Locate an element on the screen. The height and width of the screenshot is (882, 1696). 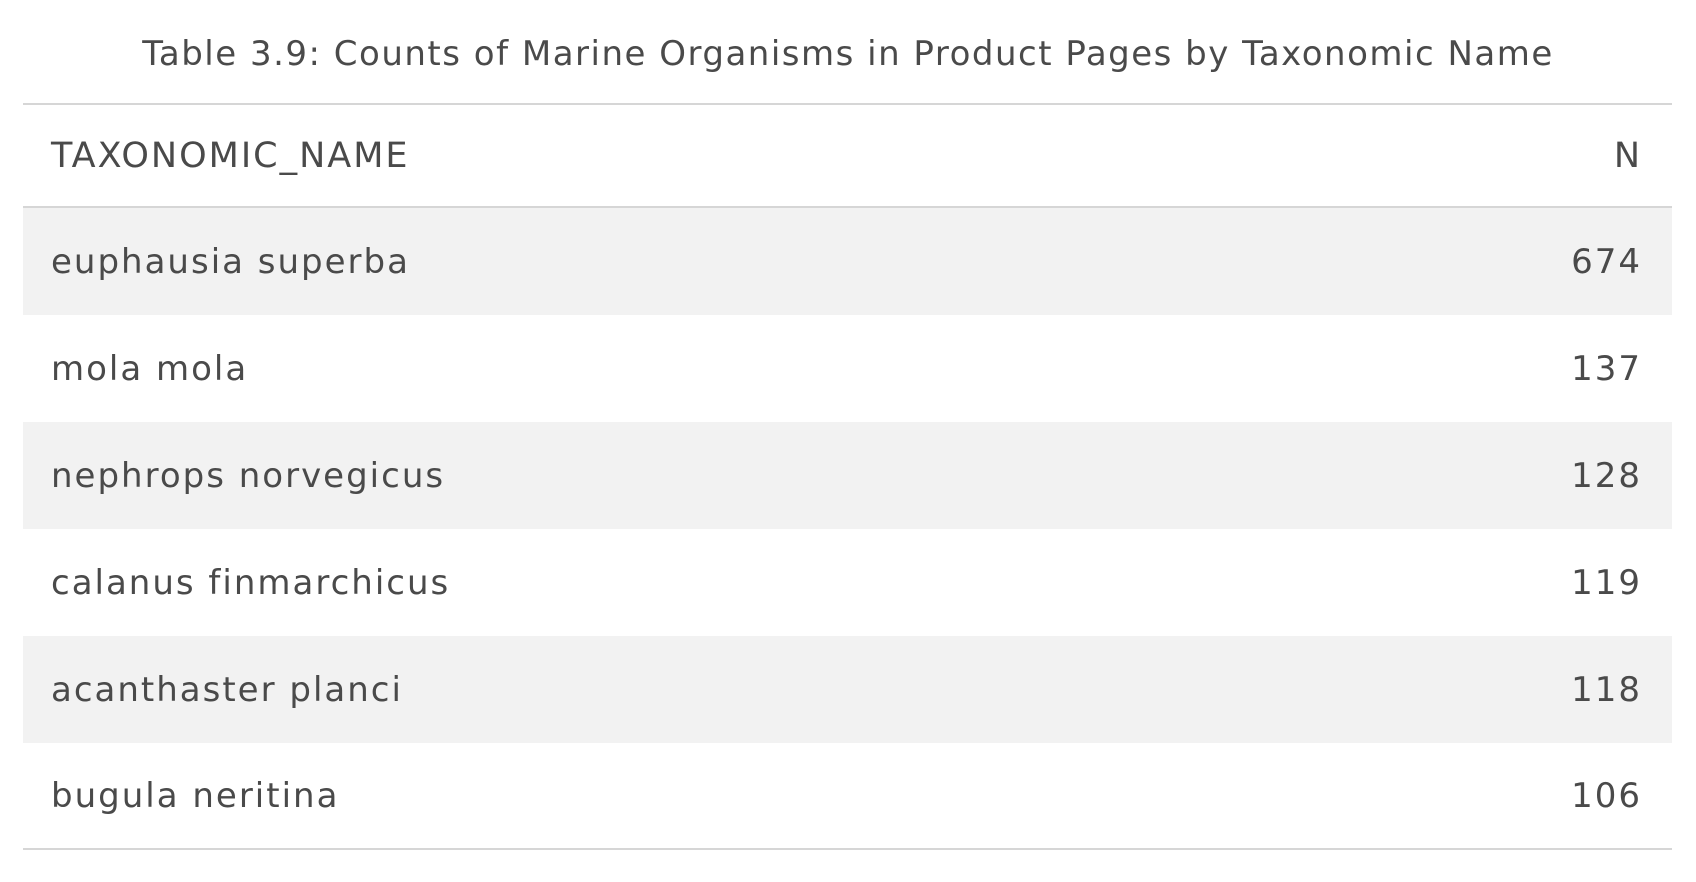
taxonomic-name-cell: mola mola is located at coordinates (150, 368).